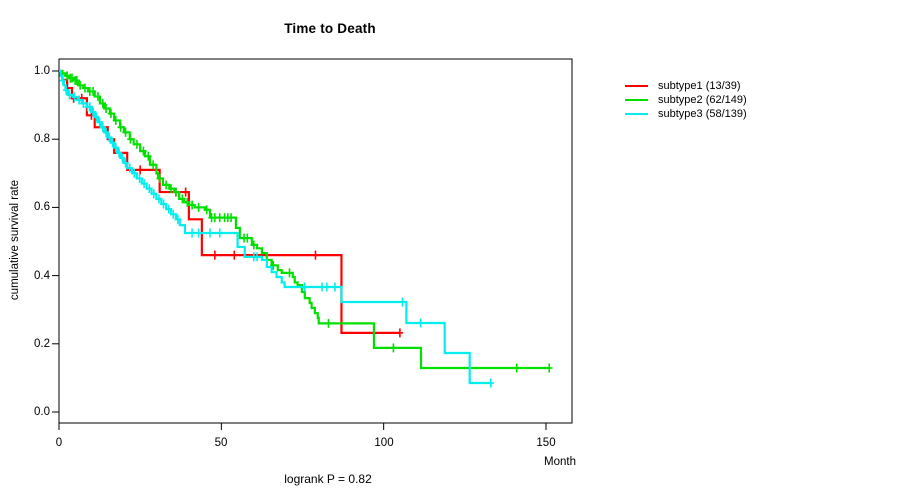  Describe the element at coordinates (42, 139) in the screenshot. I see `ytick-0.8: 0.8` at that location.